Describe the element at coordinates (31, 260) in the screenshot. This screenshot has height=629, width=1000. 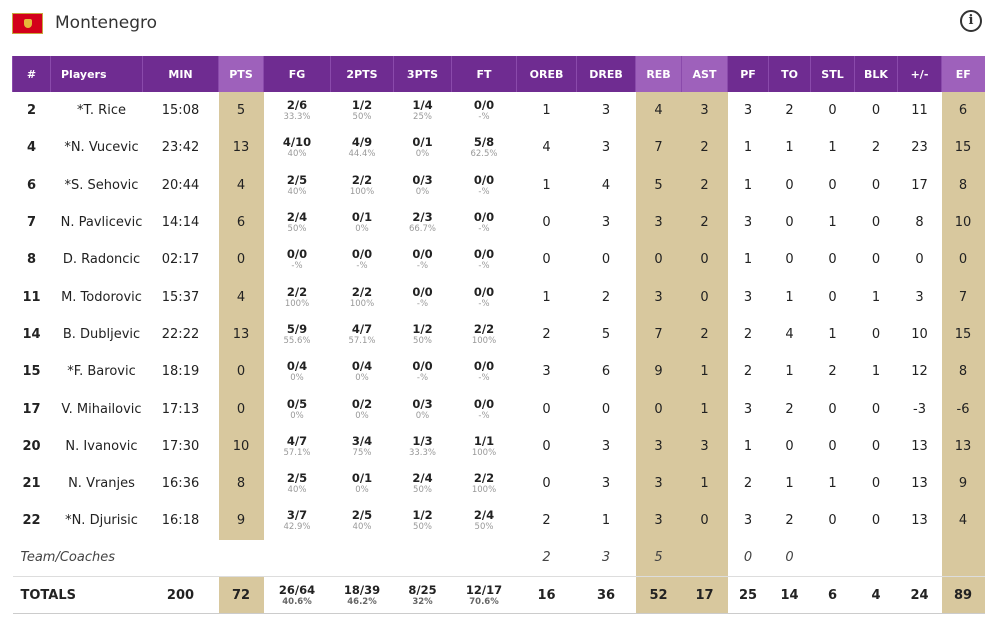
I see `player-number: 8` at that location.